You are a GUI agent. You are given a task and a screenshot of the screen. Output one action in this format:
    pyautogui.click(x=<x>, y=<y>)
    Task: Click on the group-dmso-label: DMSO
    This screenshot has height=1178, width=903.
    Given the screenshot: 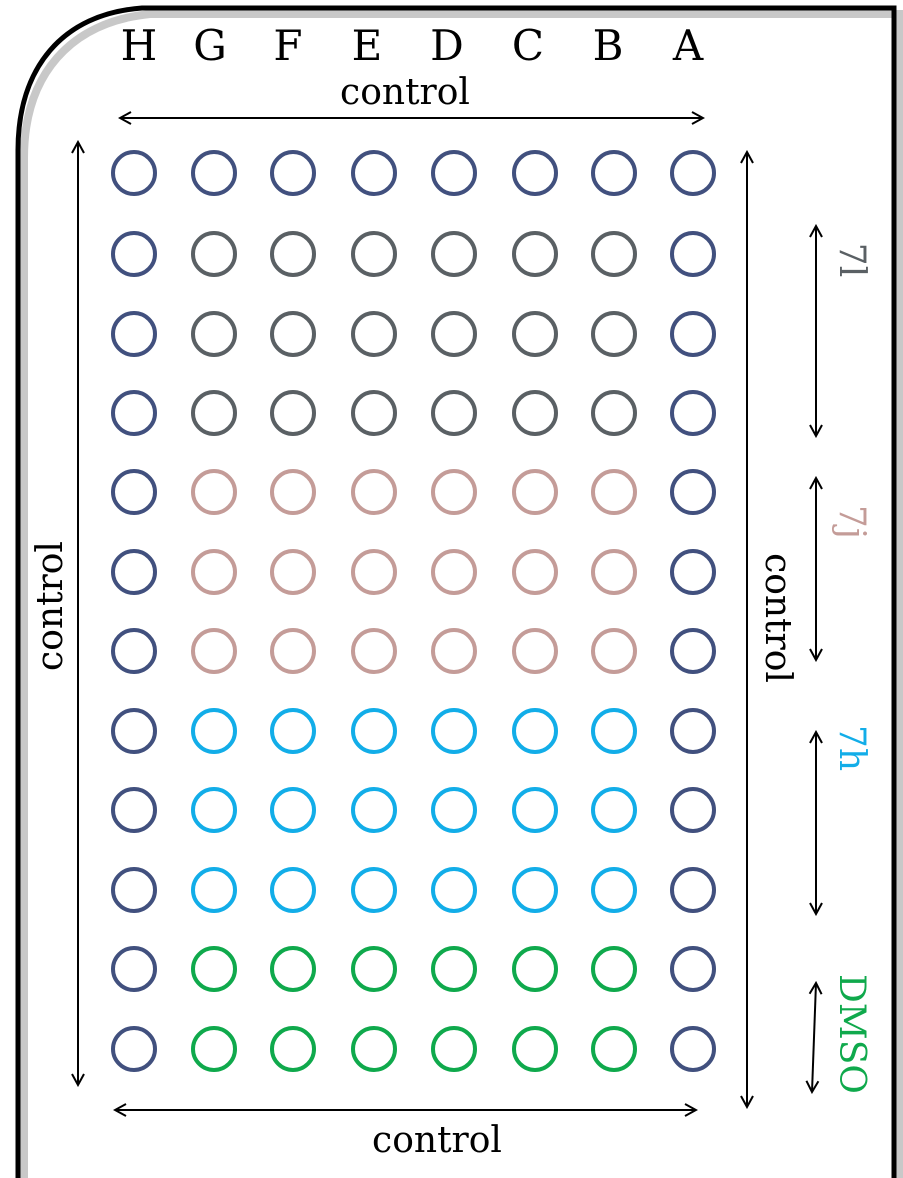 What is the action you would take?
    pyautogui.click(x=851, y=1034)
    